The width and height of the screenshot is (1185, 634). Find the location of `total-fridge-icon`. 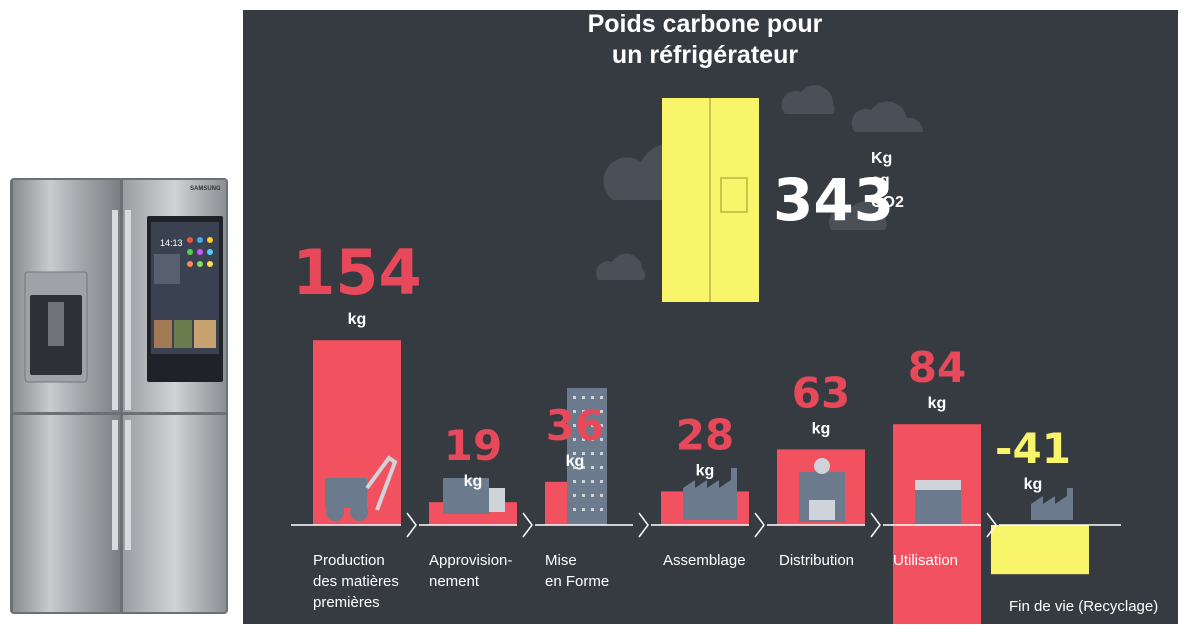

total-fridge-icon is located at coordinates (710, 200).